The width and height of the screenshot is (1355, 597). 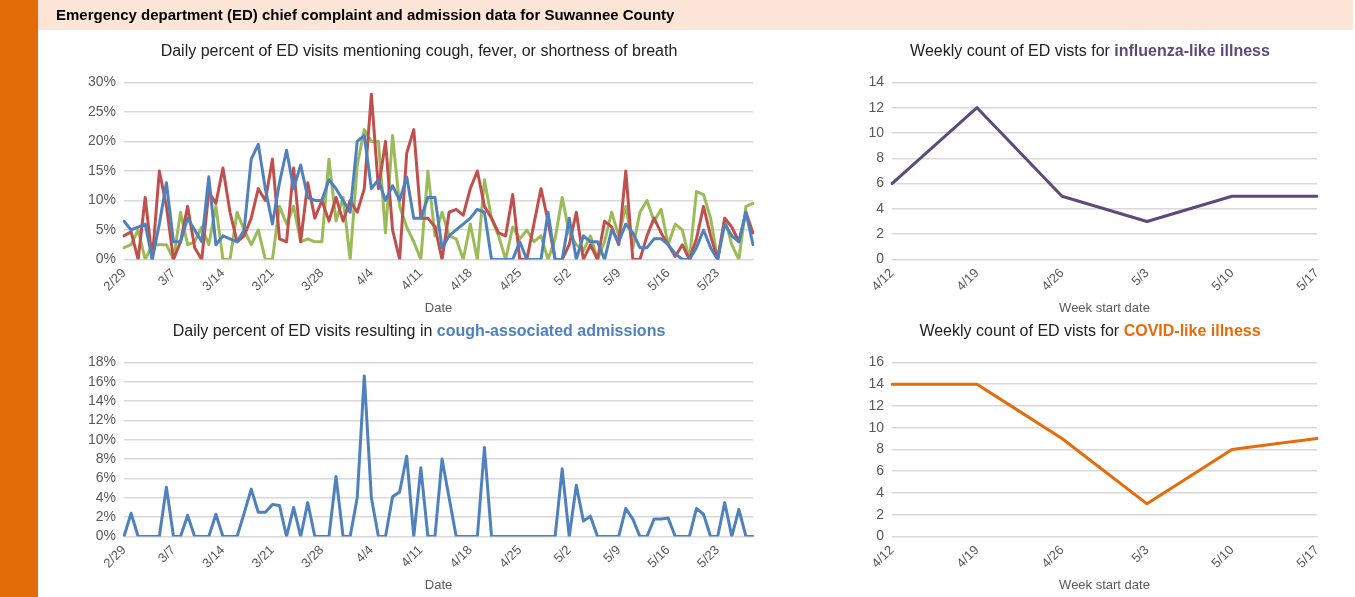 What do you see at coordinates (1192, 50) in the screenshot?
I see `text: influenza-like illness` at bounding box center [1192, 50].